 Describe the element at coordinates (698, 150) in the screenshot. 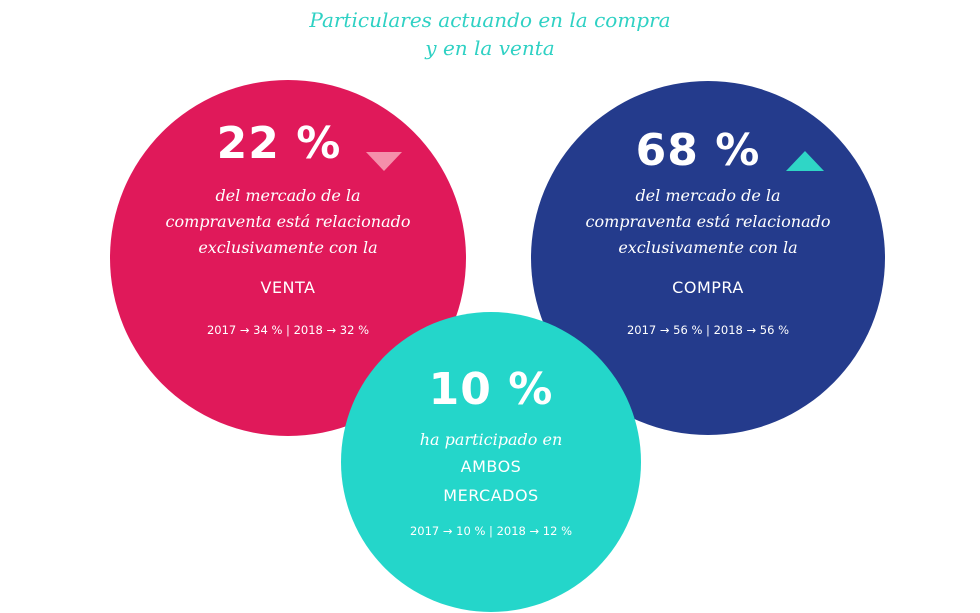

I see `compra-percentage: 68 %` at that location.